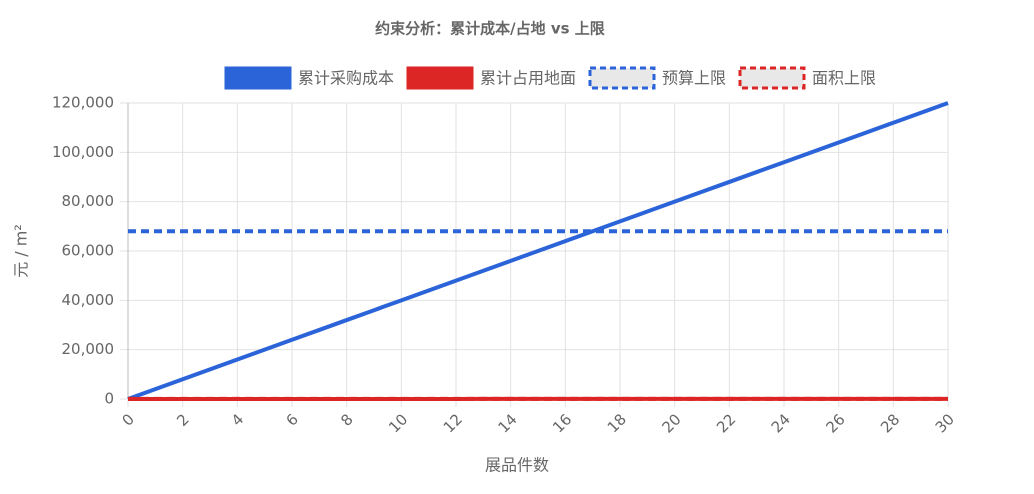  I want to click on x-axis-title: 展品件数, so click(517, 465).